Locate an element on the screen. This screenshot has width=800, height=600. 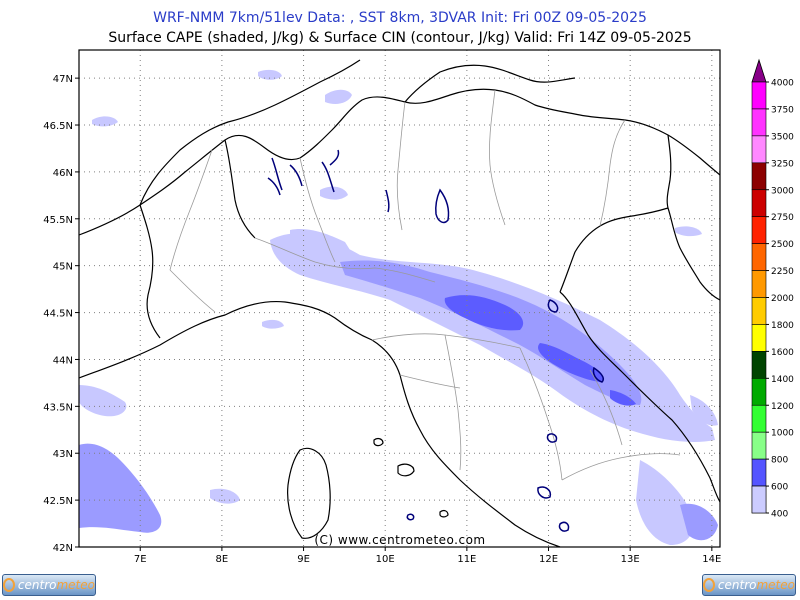
border-france-italy is located at coordinates (150, 271).